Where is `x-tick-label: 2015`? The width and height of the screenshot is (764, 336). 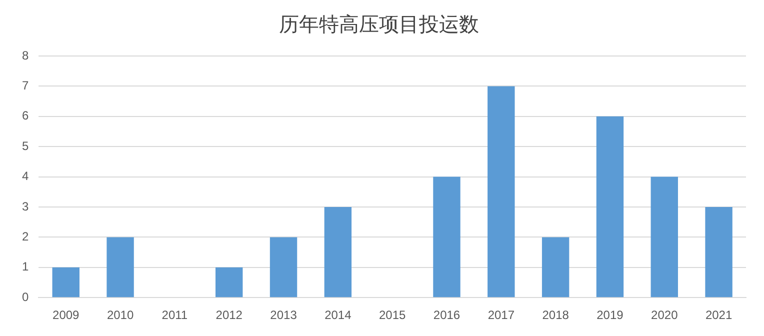
x-tick-label: 2015 is located at coordinates (392, 315).